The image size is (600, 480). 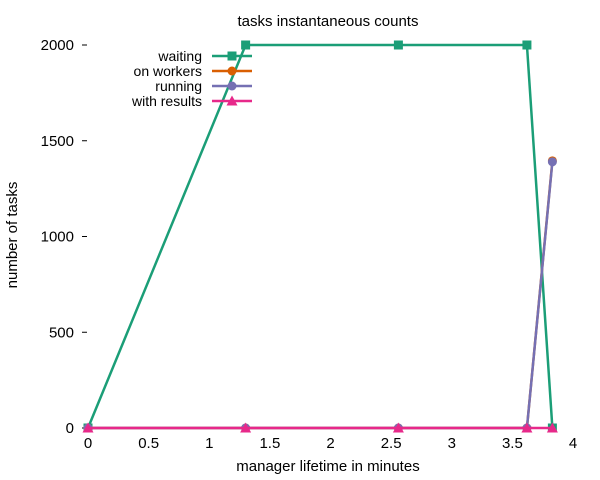 I want to click on y-tick-label: 500, so click(x=61, y=332).